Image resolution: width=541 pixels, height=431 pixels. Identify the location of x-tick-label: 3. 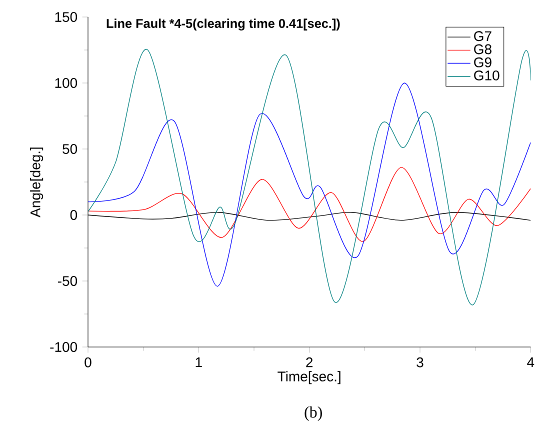
(420, 362).